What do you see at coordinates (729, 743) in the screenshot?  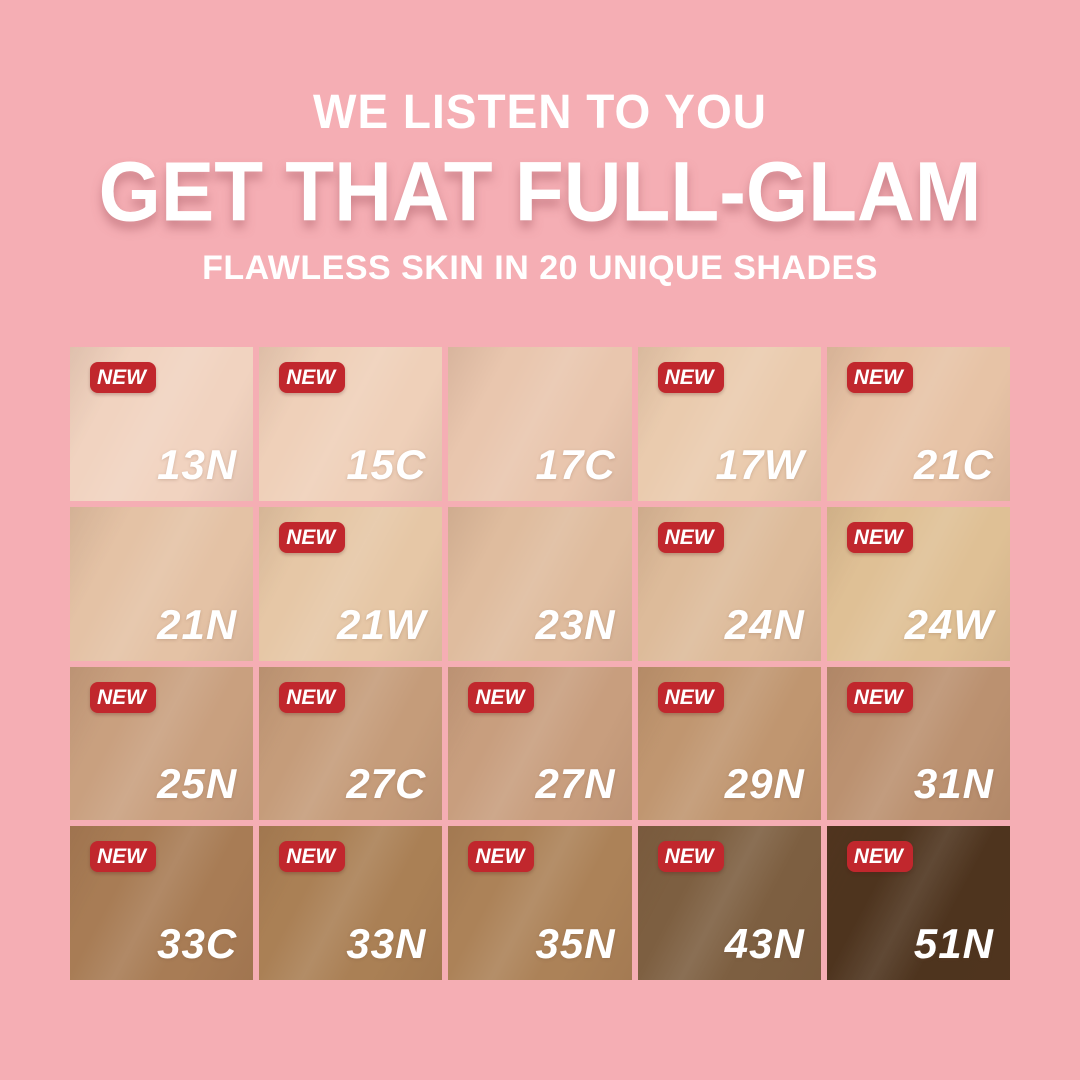 I see `shade-swatch-29n: NEW 29N` at bounding box center [729, 743].